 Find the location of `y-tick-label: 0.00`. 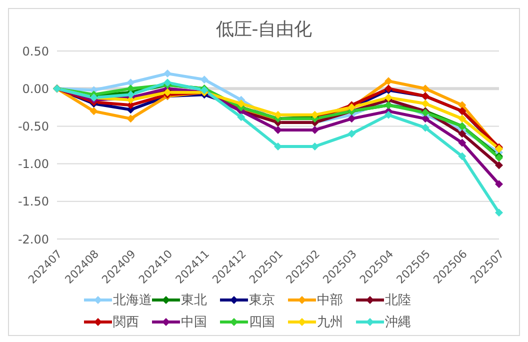

y-tick-label: 0.00 is located at coordinates (35, 89).